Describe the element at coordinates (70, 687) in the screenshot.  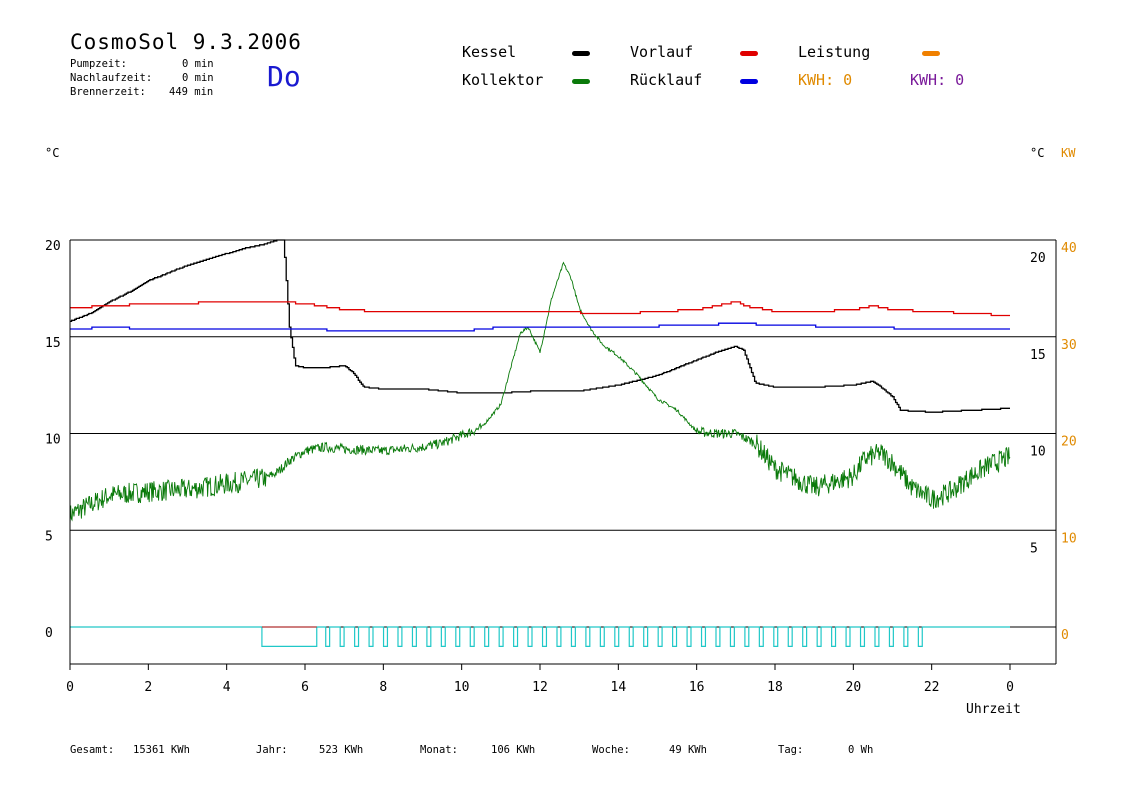
I see `x-tick-label-0: 0` at that location.